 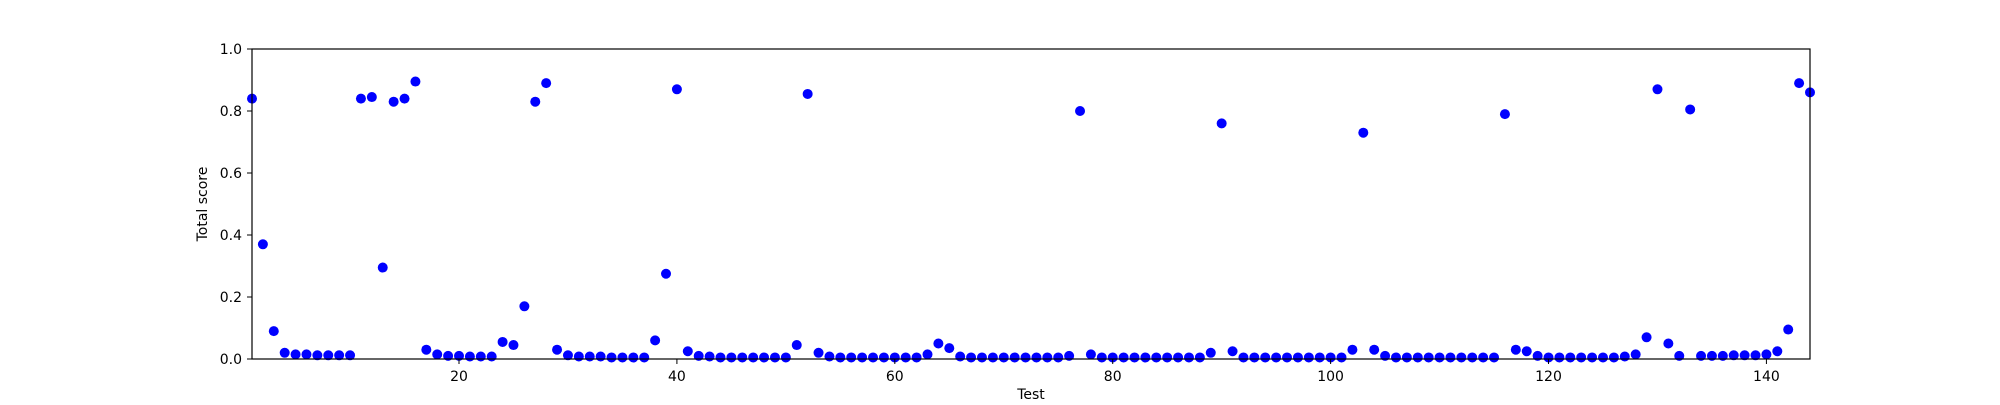 What do you see at coordinates (231, 174) in the screenshot?
I see `y-tick-label: 0.6` at bounding box center [231, 174].